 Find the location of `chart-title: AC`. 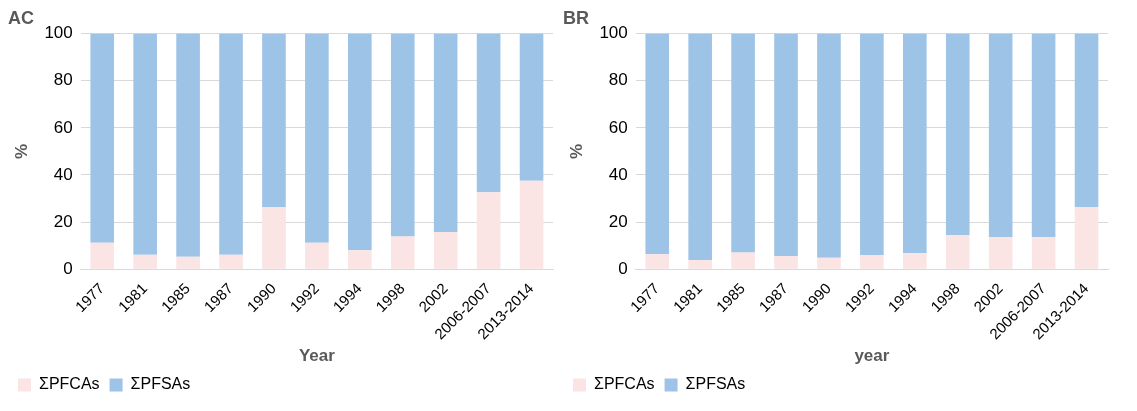

chart-title: AC is located at coordinates (21, 17).